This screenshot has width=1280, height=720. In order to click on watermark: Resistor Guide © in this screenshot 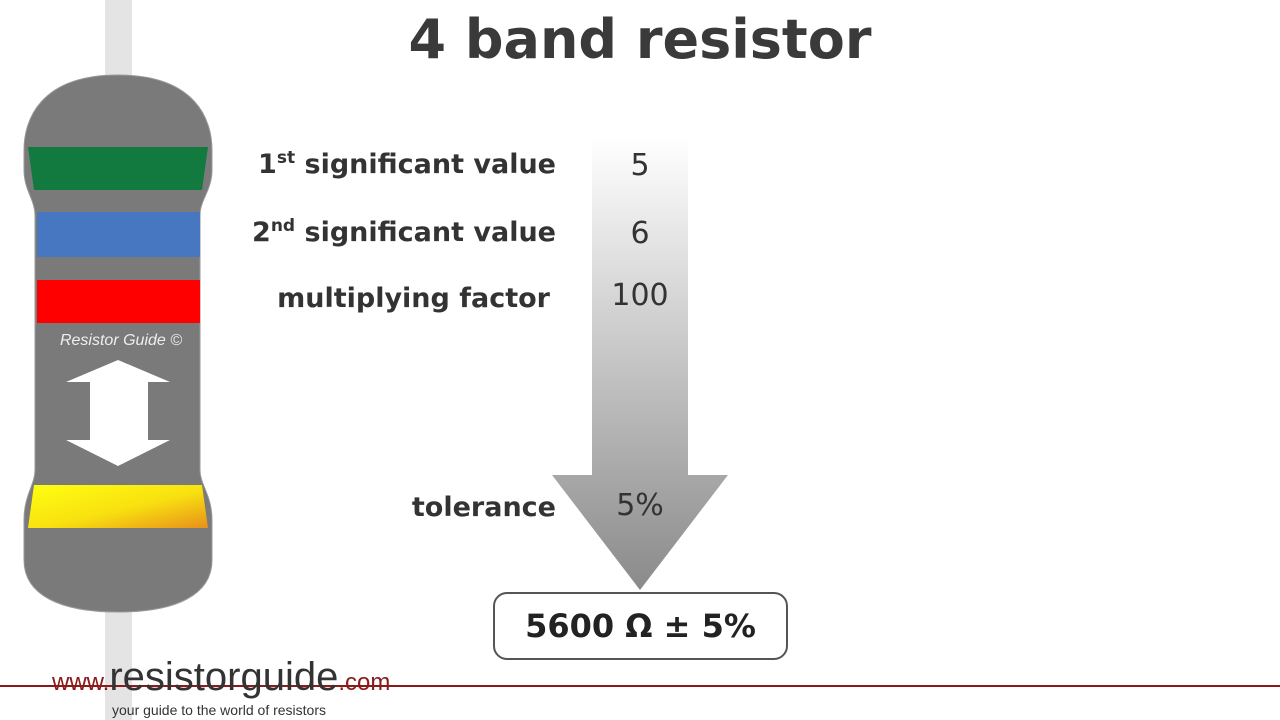, I will do `click(121, 340)`.